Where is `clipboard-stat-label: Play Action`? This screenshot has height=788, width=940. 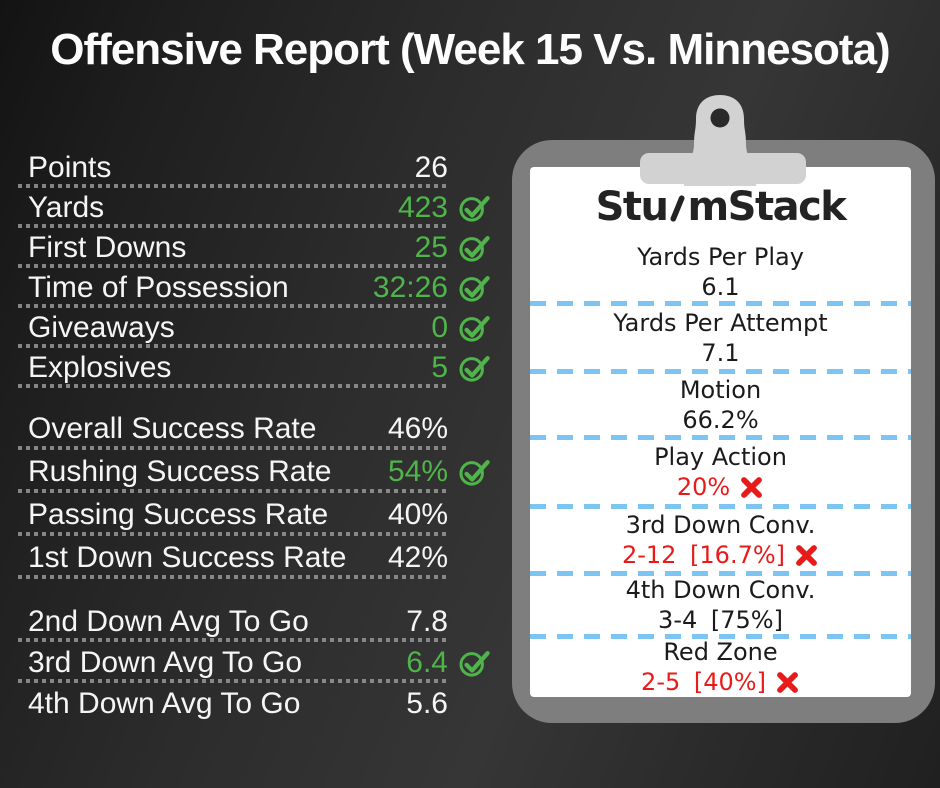
clipboard-stat-label: Play Action is located at coordinates (720, 456).